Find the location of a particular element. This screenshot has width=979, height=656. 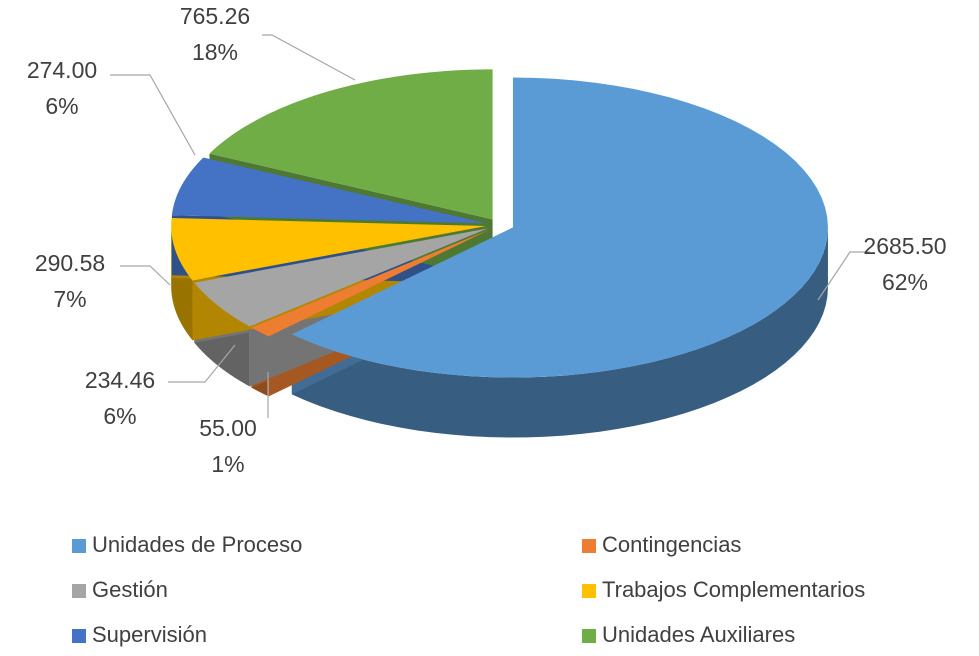

legend-label: Trabajos Complementarios is located at coordinates (733, 589).